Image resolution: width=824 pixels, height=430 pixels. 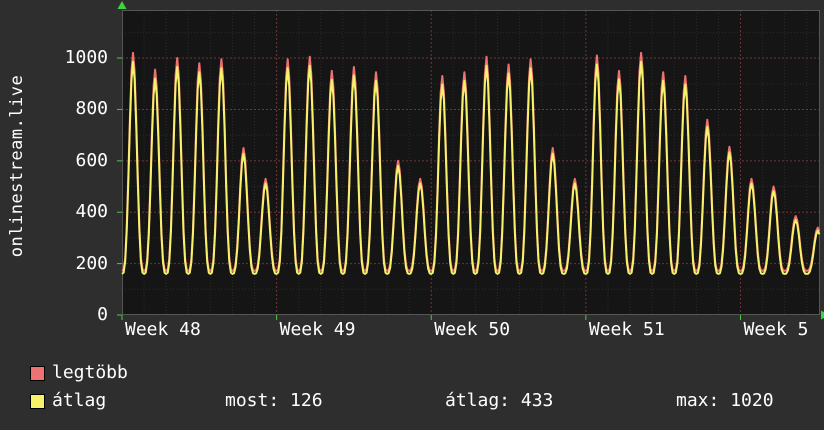 What do you see at coordinates (252, 400) in the screenshot?
I see `stat-most-label: most:` at bounding box center [252, 400].